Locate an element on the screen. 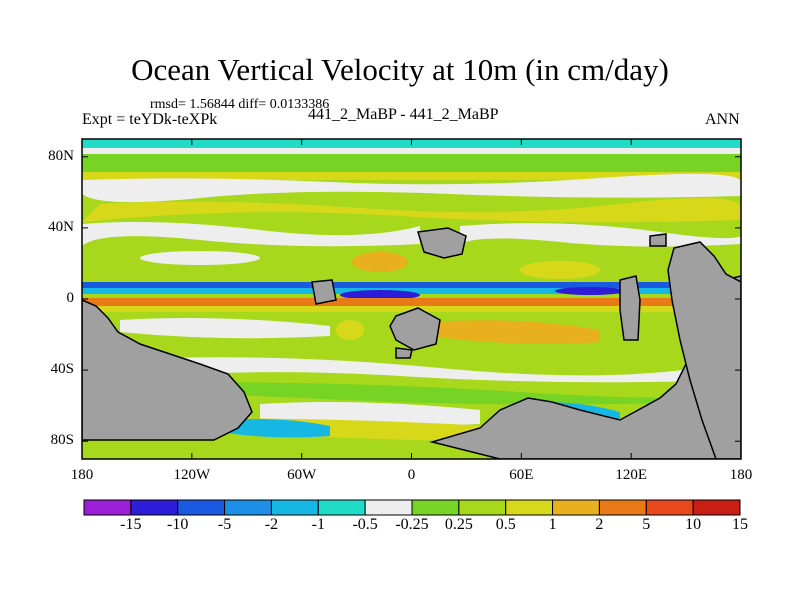 Image resolution: width=800 pixels, height=600 pixels. season-label: ANN is located at coordinates (722, 119).